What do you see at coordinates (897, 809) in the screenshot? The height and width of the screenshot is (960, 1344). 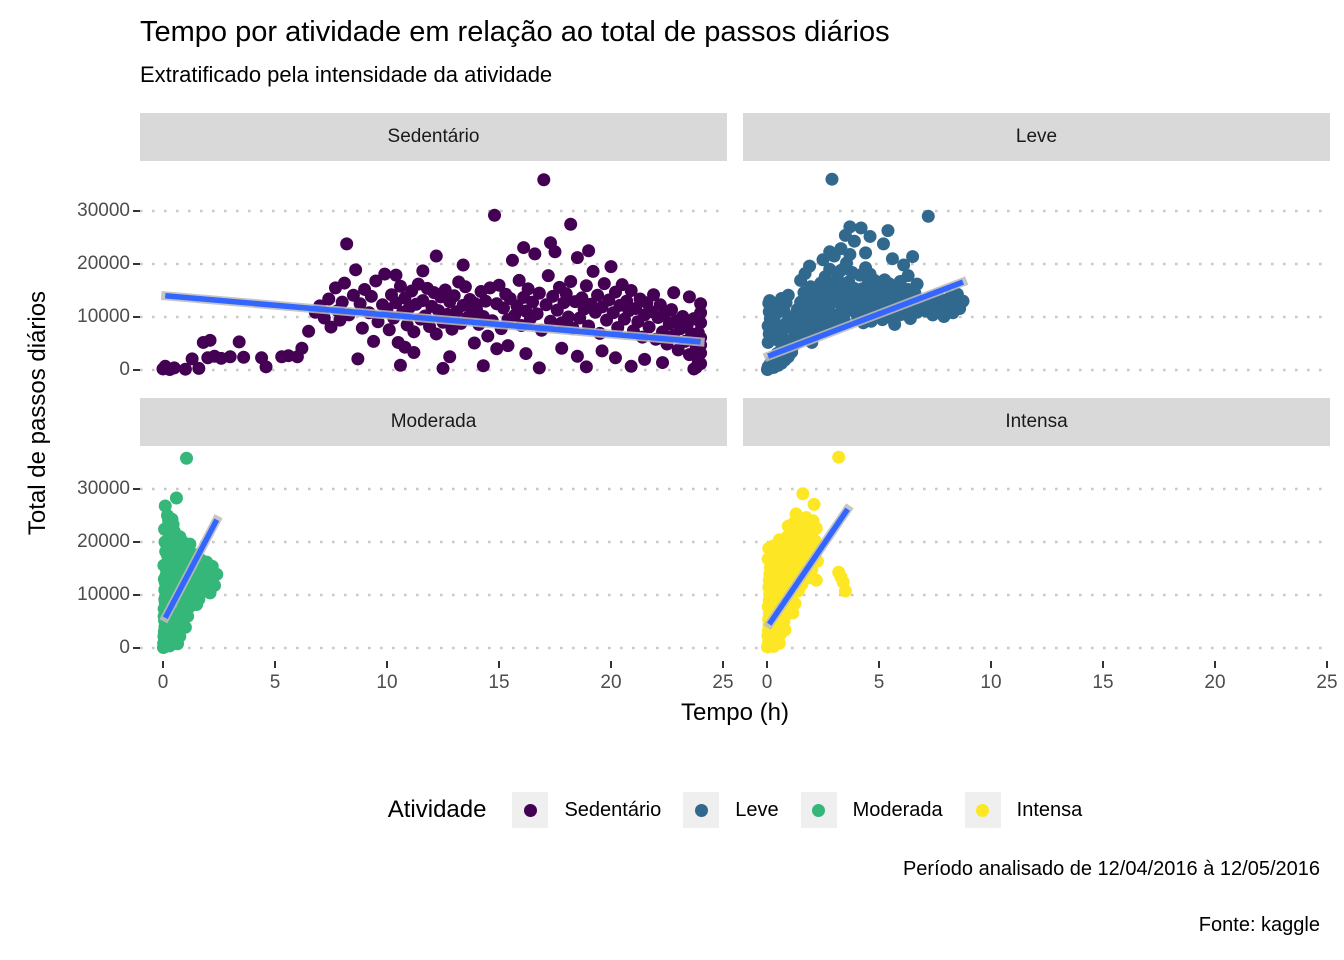 I see `legend-label: Moderada` at bounding box center [897, 809].